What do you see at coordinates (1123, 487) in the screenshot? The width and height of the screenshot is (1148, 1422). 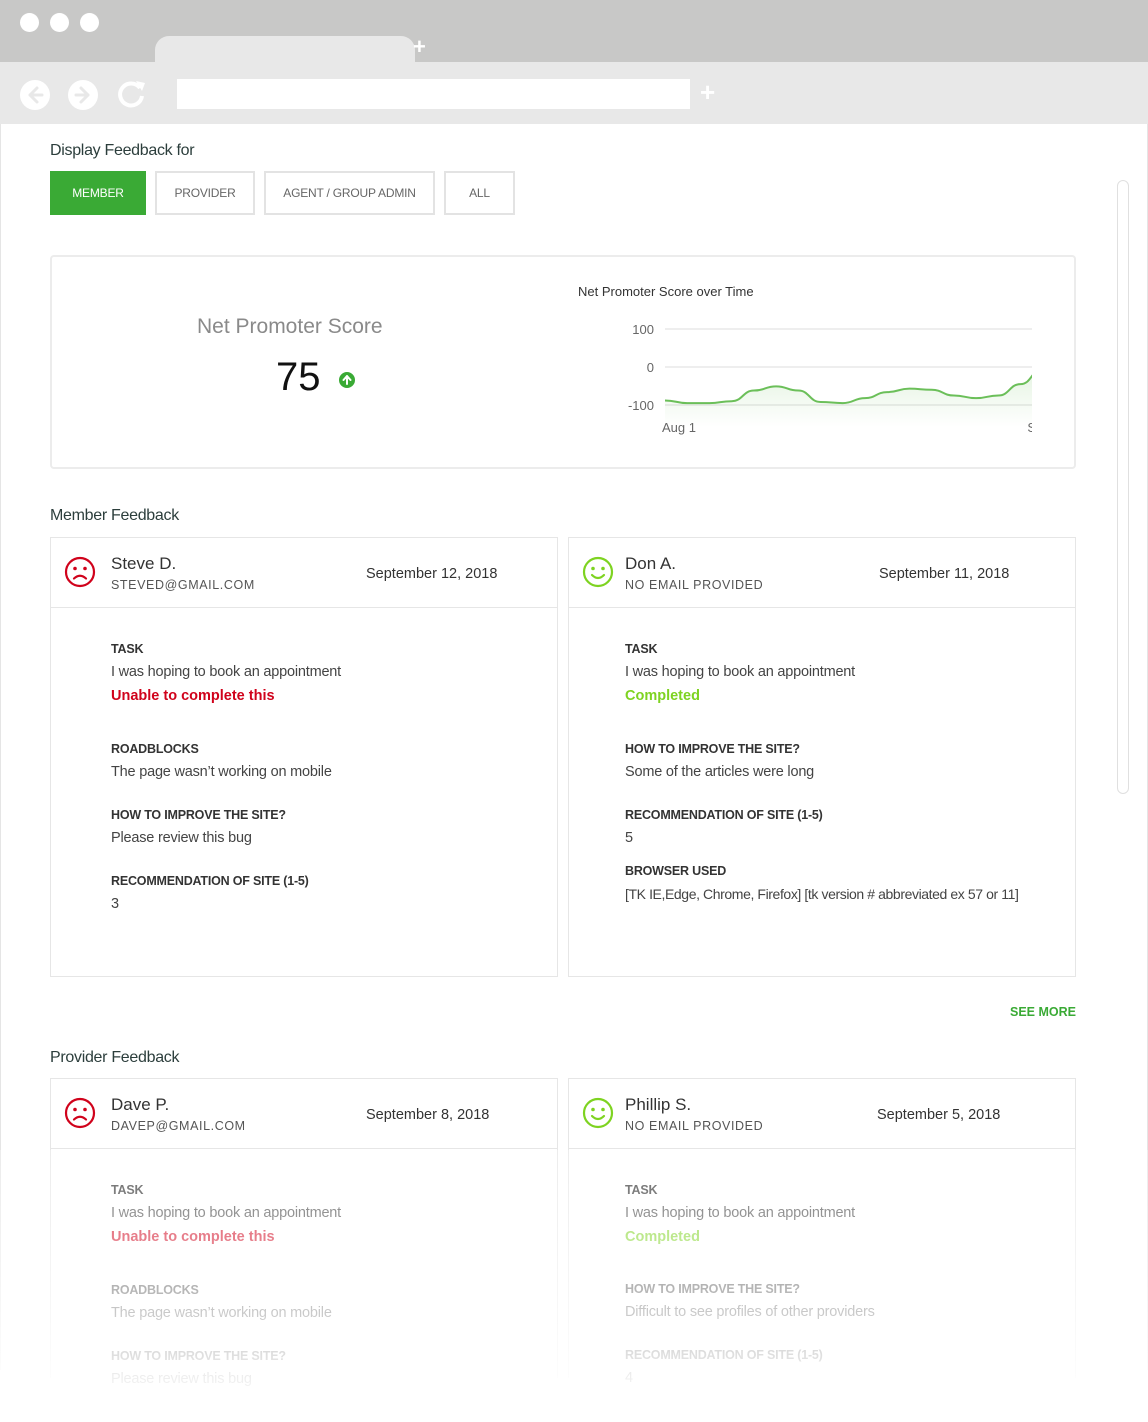 I see `scrollbar` at bounding box center [1123, 487].